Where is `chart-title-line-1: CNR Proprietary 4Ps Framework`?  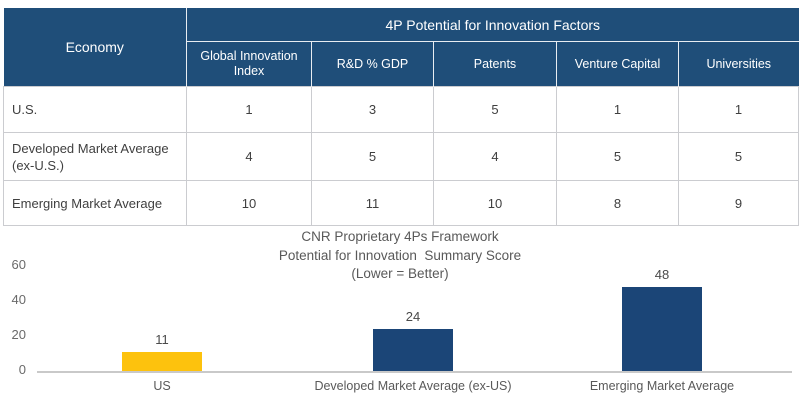 chart-title-line-1: CNR Proprietary 4Ps Framework is located at coordinates (400, 236).